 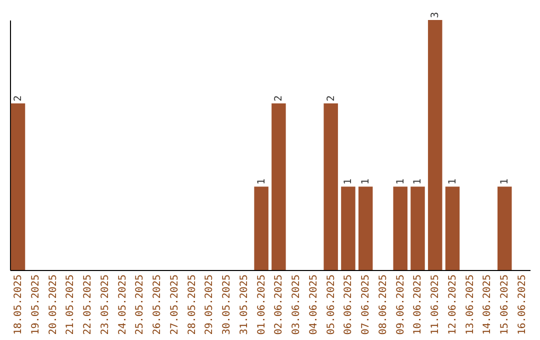 I want to click on x-tick-label: 19.05.2025, so click(x=36, y=304).